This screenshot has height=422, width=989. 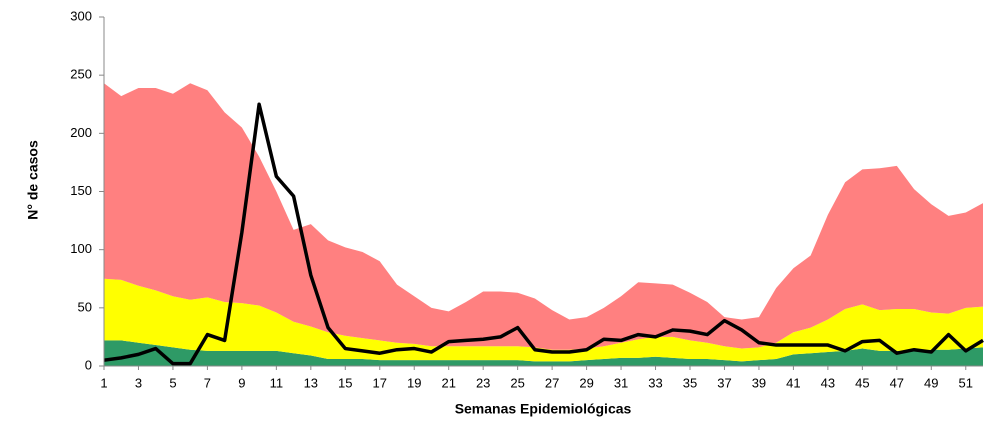 What do you see at coordinates (241, 382) in the screenshot?
I see `x-tick-label: 9` at bounding box center [241, 382].